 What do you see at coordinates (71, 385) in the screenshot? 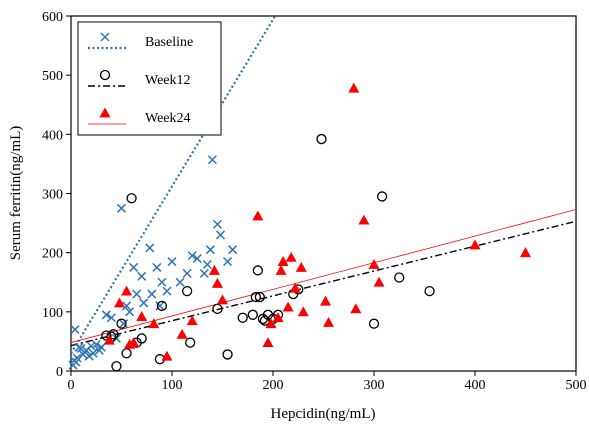
I see `x-tick-label: 0` at bounding box center [71, 385].